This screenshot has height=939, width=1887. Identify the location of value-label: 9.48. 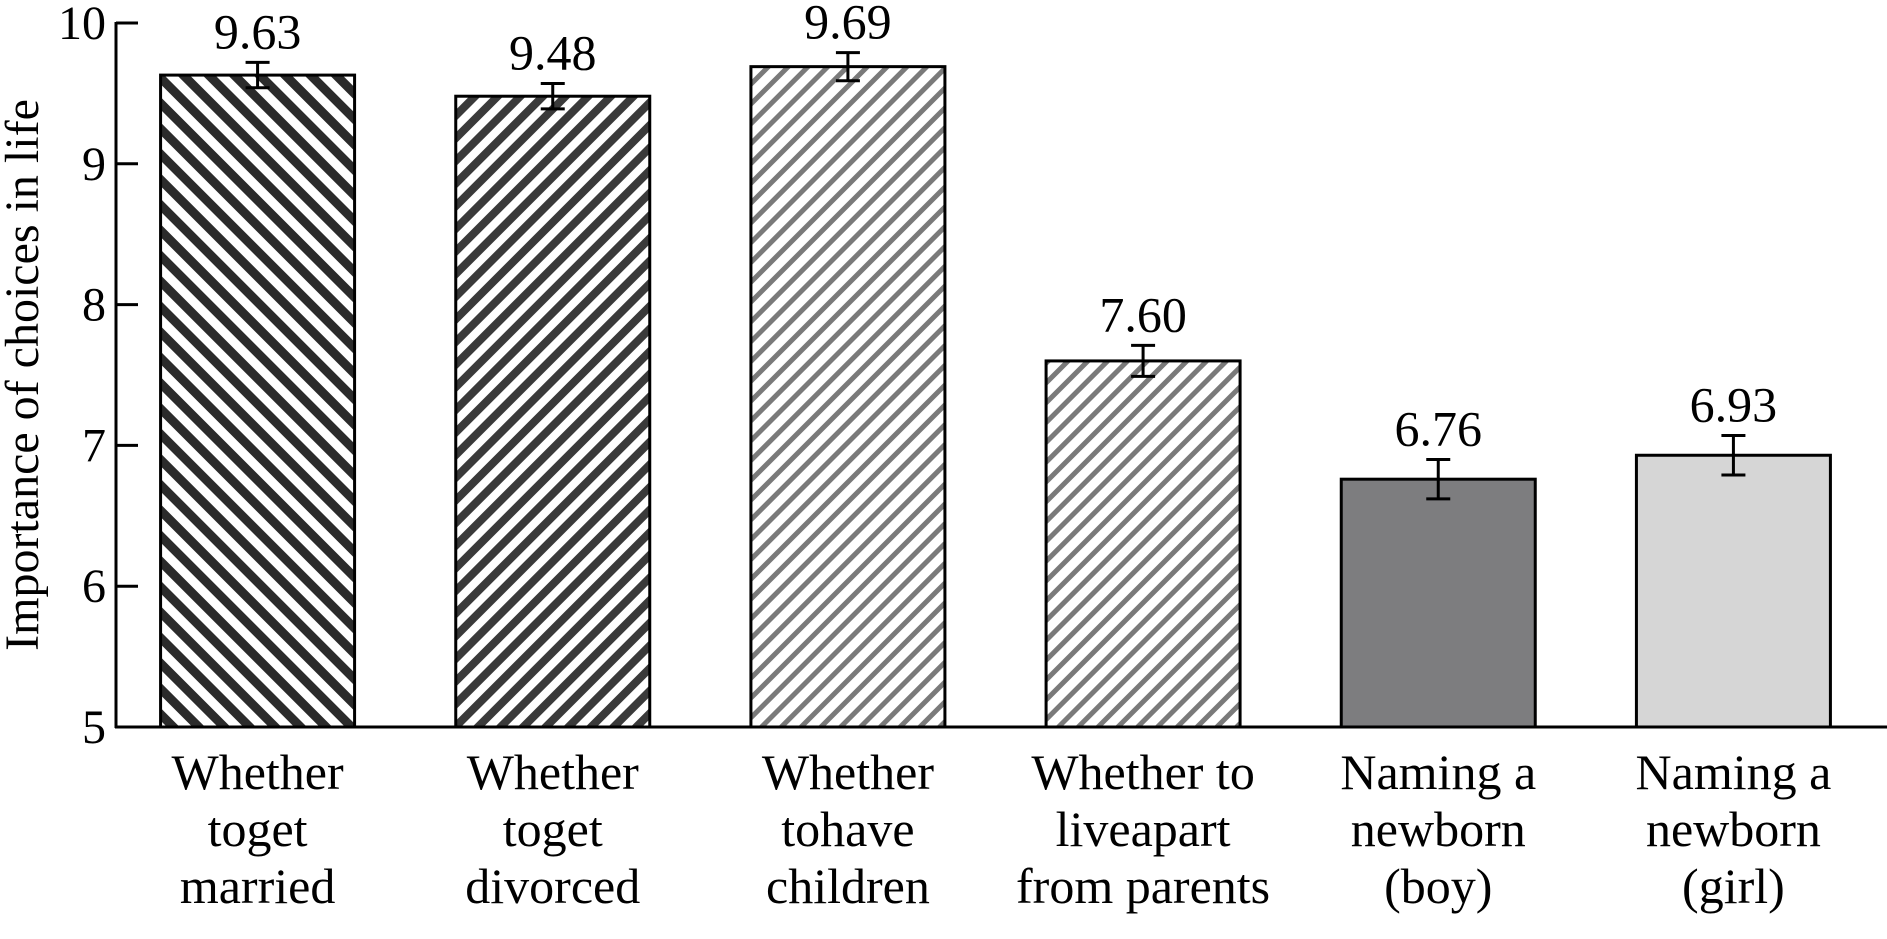
(553, 53).